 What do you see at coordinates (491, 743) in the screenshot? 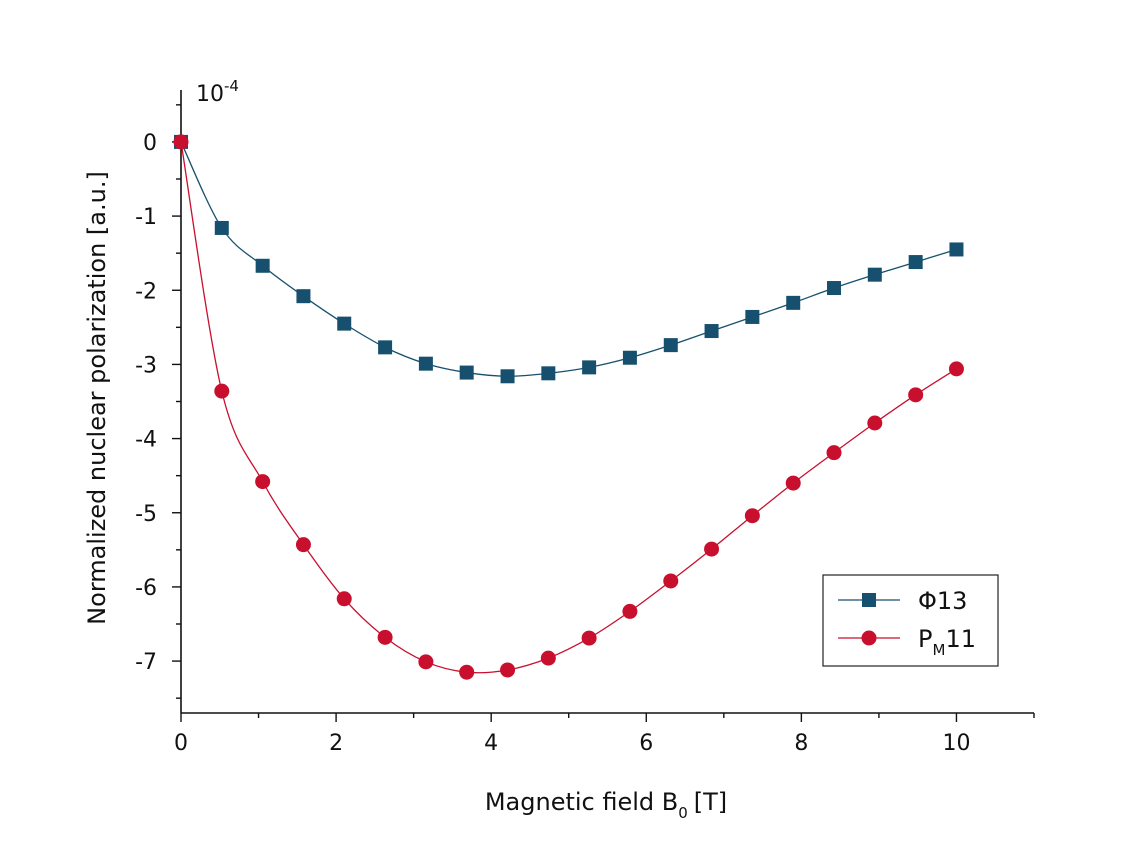
I see `x-tick-label: 4` at bounding box center [491, 743].